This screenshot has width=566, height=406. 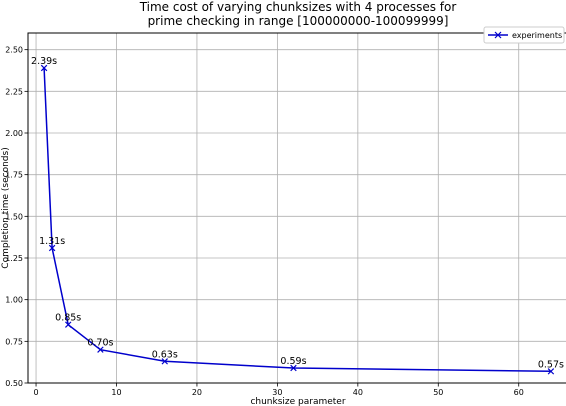 I want to click on y-axis-label: Completion time (seconds), so click(x=6, y=207).